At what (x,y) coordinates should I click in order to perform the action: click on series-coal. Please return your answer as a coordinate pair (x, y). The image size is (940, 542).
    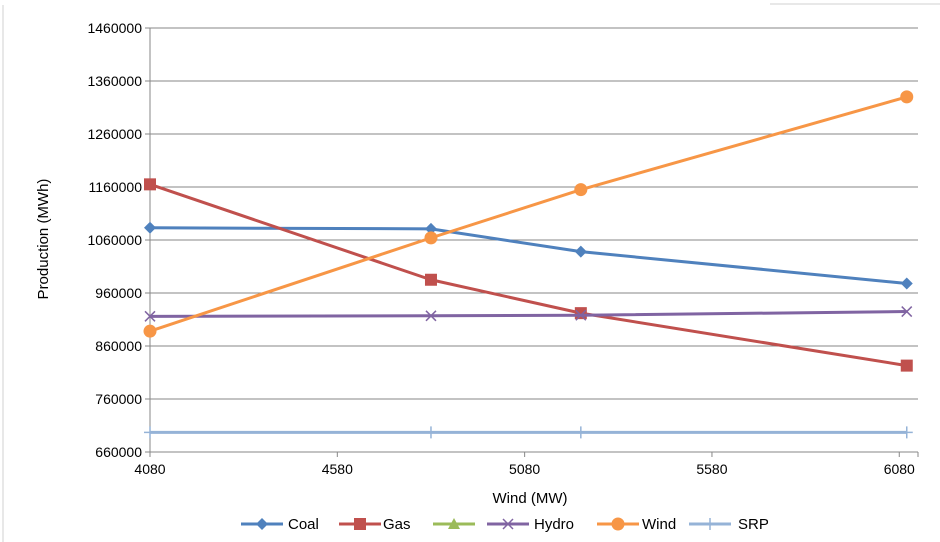
    Looking at the image, I should click on (528, 255).